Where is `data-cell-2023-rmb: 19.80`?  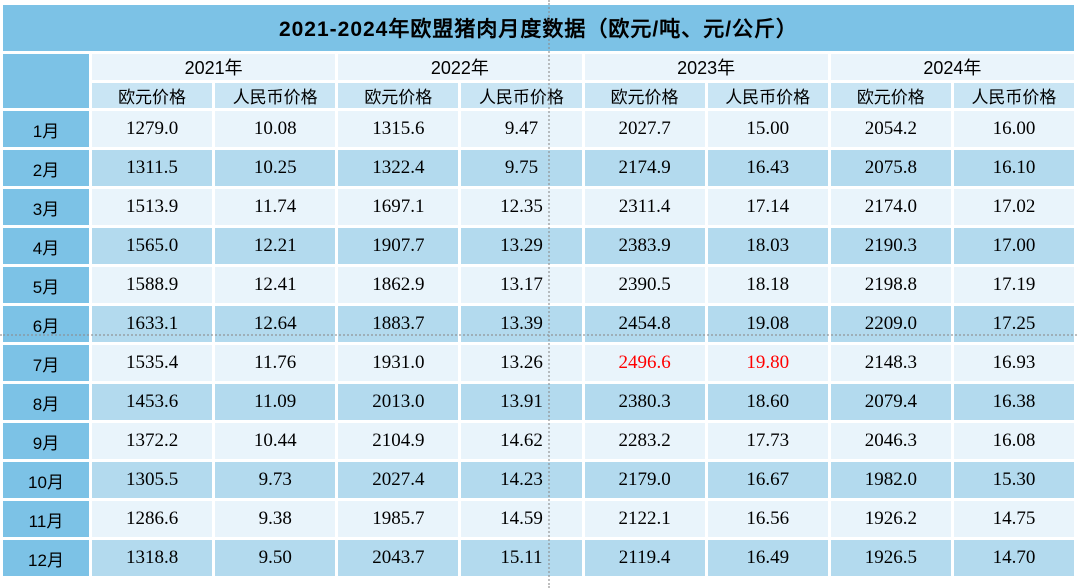
data-cell-2023-rmb: 19.80 is located at coordinates (767, 363).